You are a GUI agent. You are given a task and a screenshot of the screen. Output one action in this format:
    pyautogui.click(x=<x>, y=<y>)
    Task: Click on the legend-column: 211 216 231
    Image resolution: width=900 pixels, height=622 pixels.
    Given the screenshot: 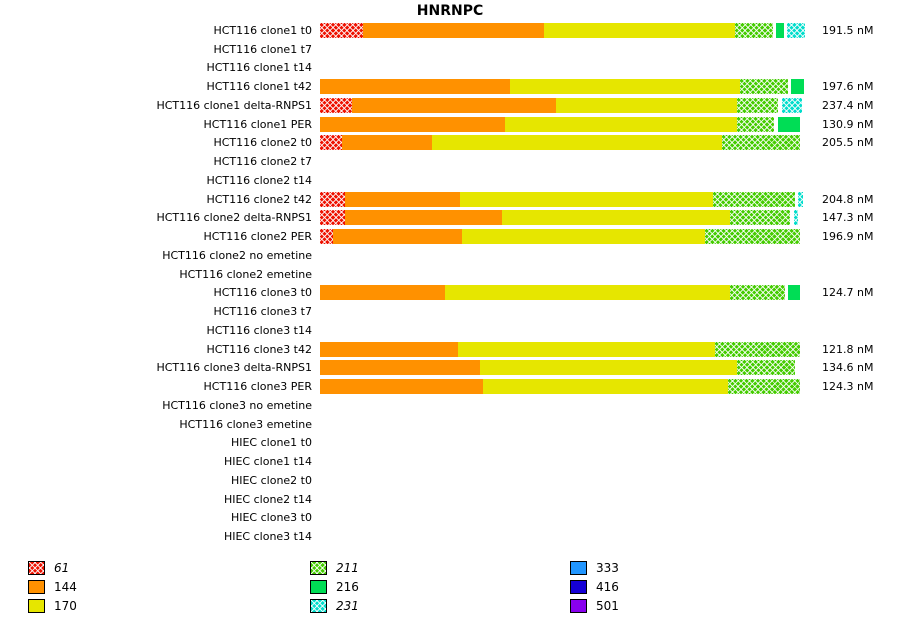 What is the action you would take?
    pyautogui.click(x=334, y=586)
    